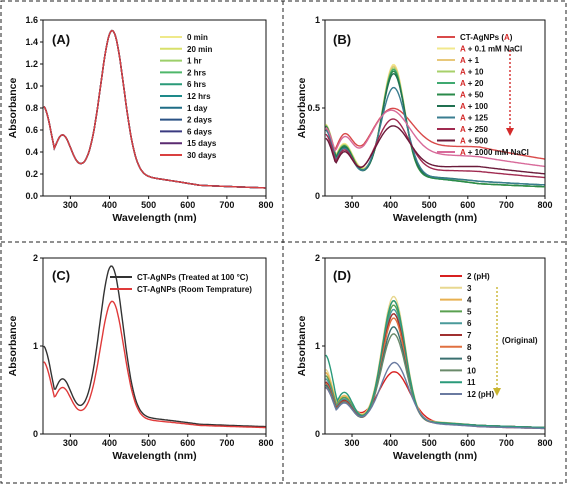 The height and width of the screenshot is (484, 567). Describe the element at coordinates (352, 443) in the screenshot. I see `panel-d-xtick-label: 300` at that location.